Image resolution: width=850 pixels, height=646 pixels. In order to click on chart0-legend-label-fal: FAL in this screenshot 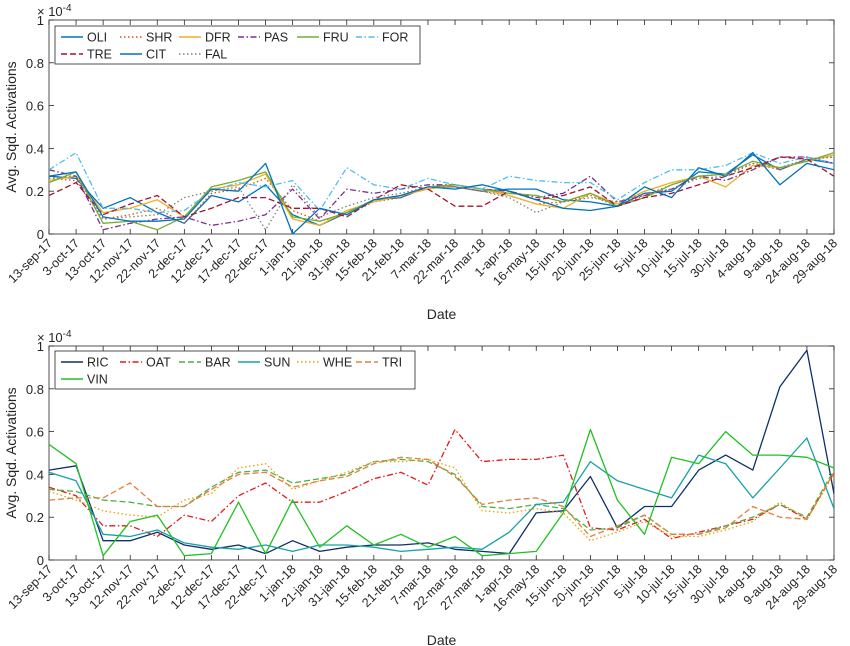, I will do `click(216, 55)`.